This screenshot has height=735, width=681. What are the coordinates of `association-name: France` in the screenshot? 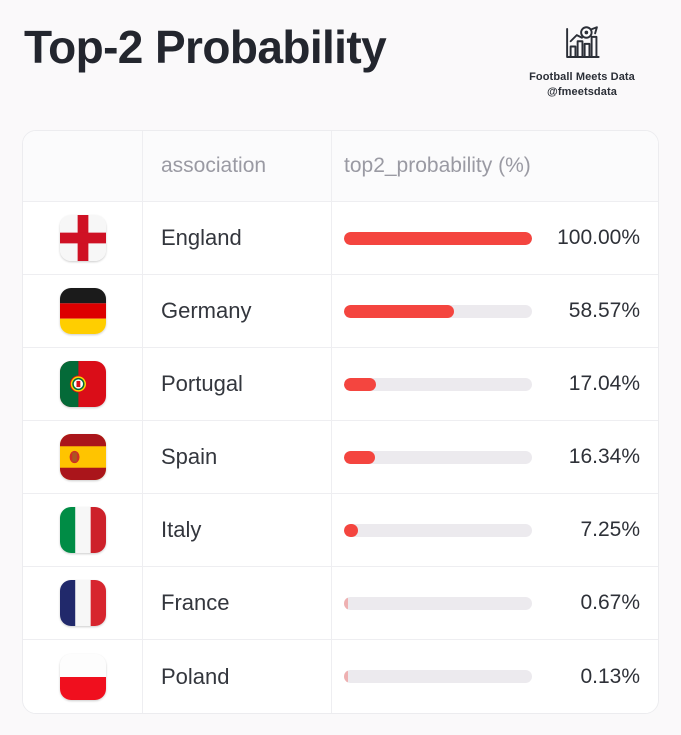 It's located at (195, 602).